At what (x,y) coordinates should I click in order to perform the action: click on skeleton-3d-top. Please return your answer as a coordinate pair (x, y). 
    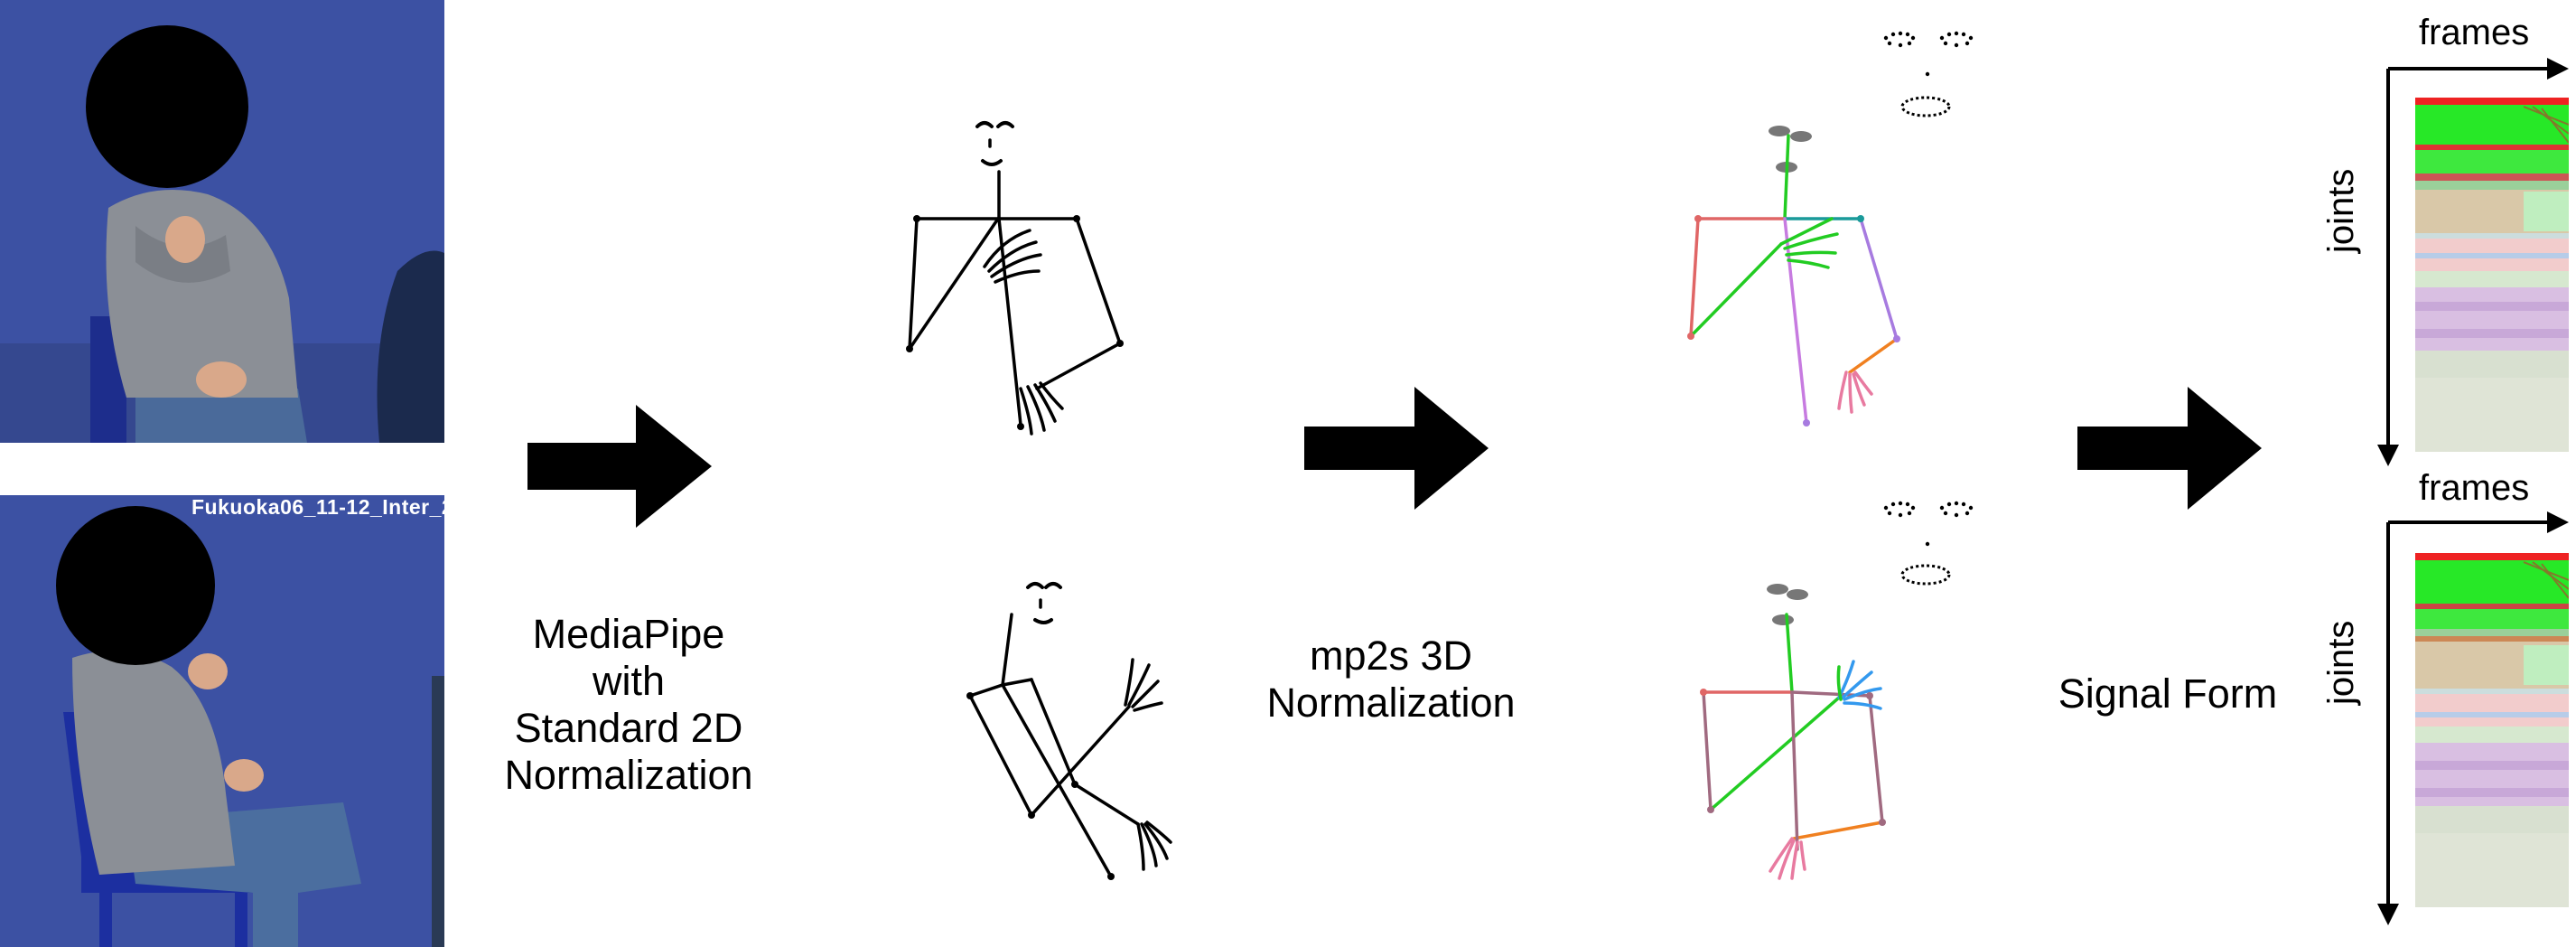
    Looking at the image, I should click on (1831, 229).